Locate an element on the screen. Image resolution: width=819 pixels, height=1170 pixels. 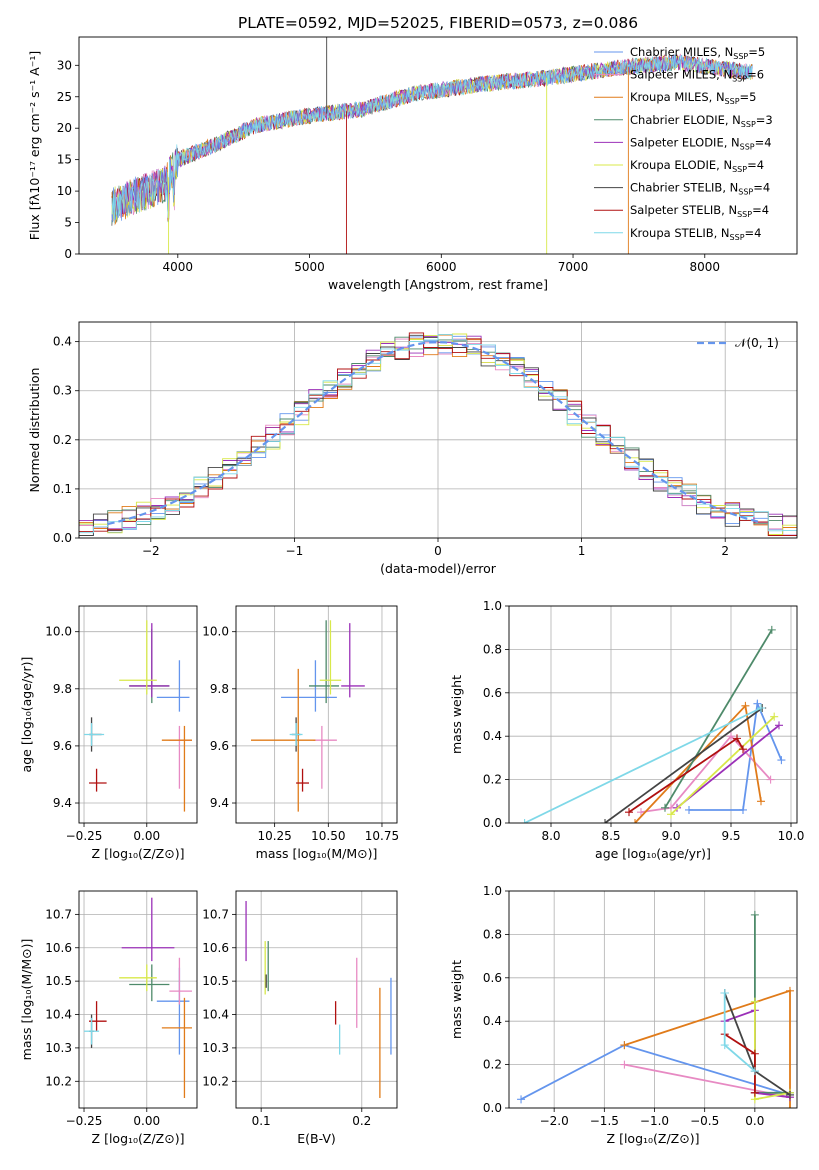
x-tick-label: 2 is located at coordinates (725, 551).